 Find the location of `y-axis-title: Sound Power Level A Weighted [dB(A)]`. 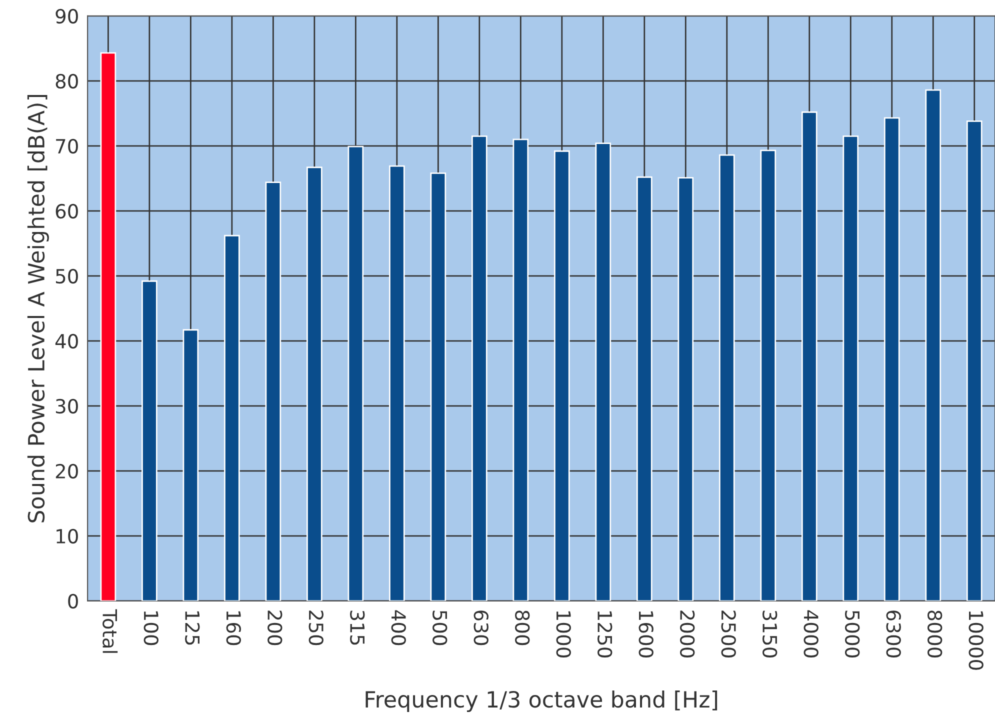

y-axis-title: Sound Power Level A Weighted [dB(A)] is located at coordinates (38, 308).